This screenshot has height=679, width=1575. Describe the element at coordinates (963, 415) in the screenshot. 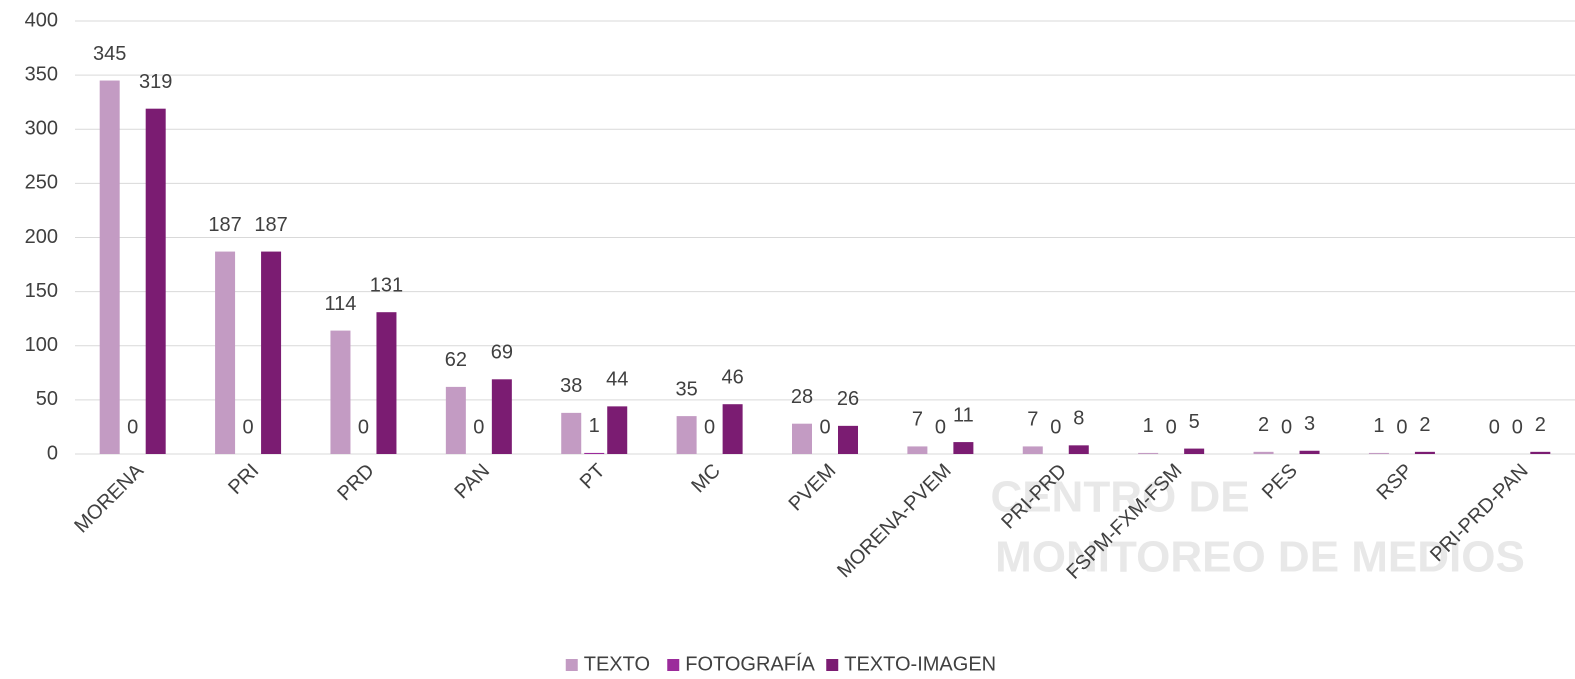

I see `data-label: 11` at that location.